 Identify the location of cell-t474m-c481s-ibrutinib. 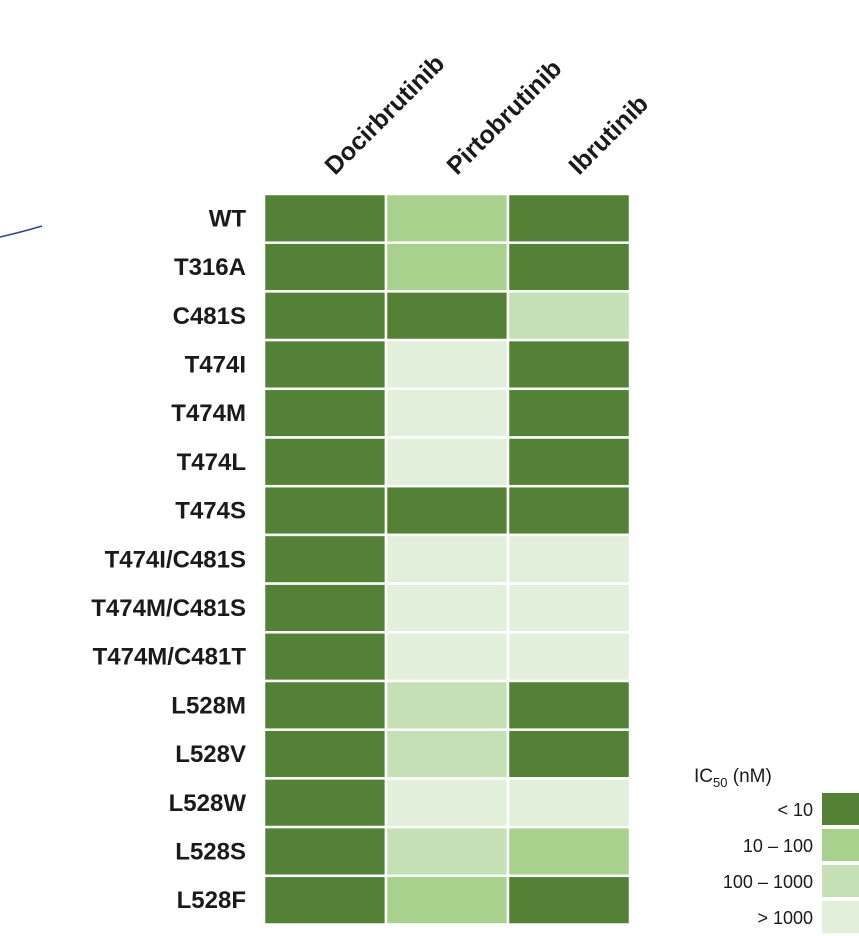
(569, 608).